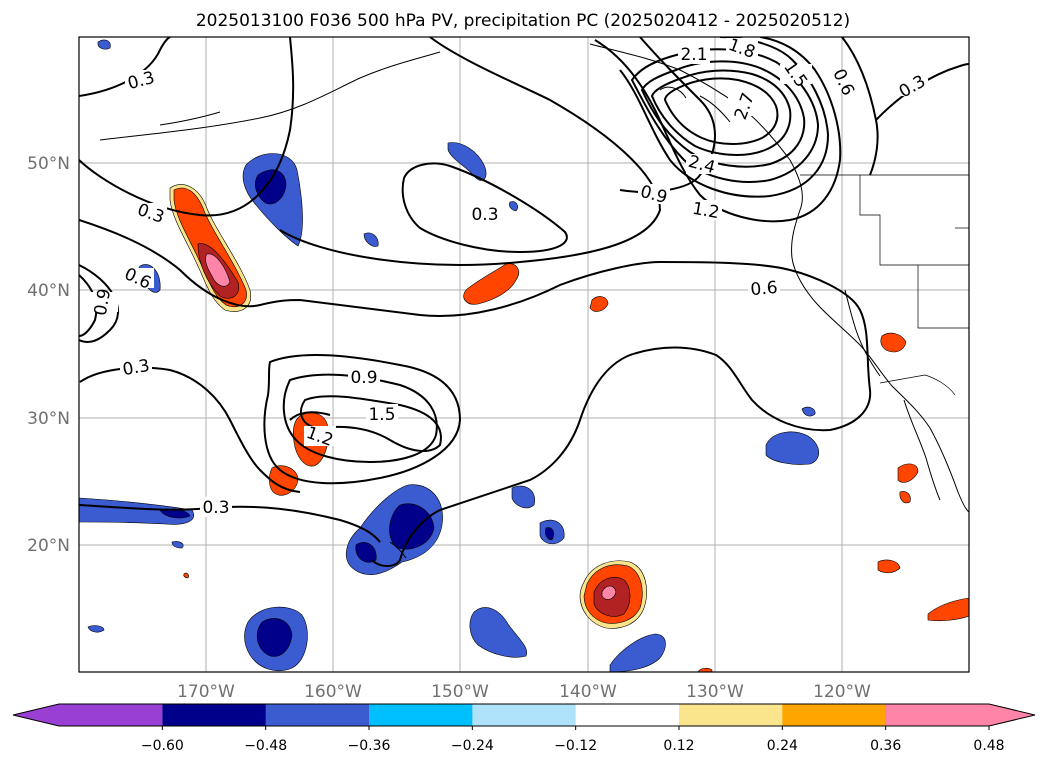 This screenshot has width=1047, height=765. I want to click on lon-label: 130°W, so click(715, 692).